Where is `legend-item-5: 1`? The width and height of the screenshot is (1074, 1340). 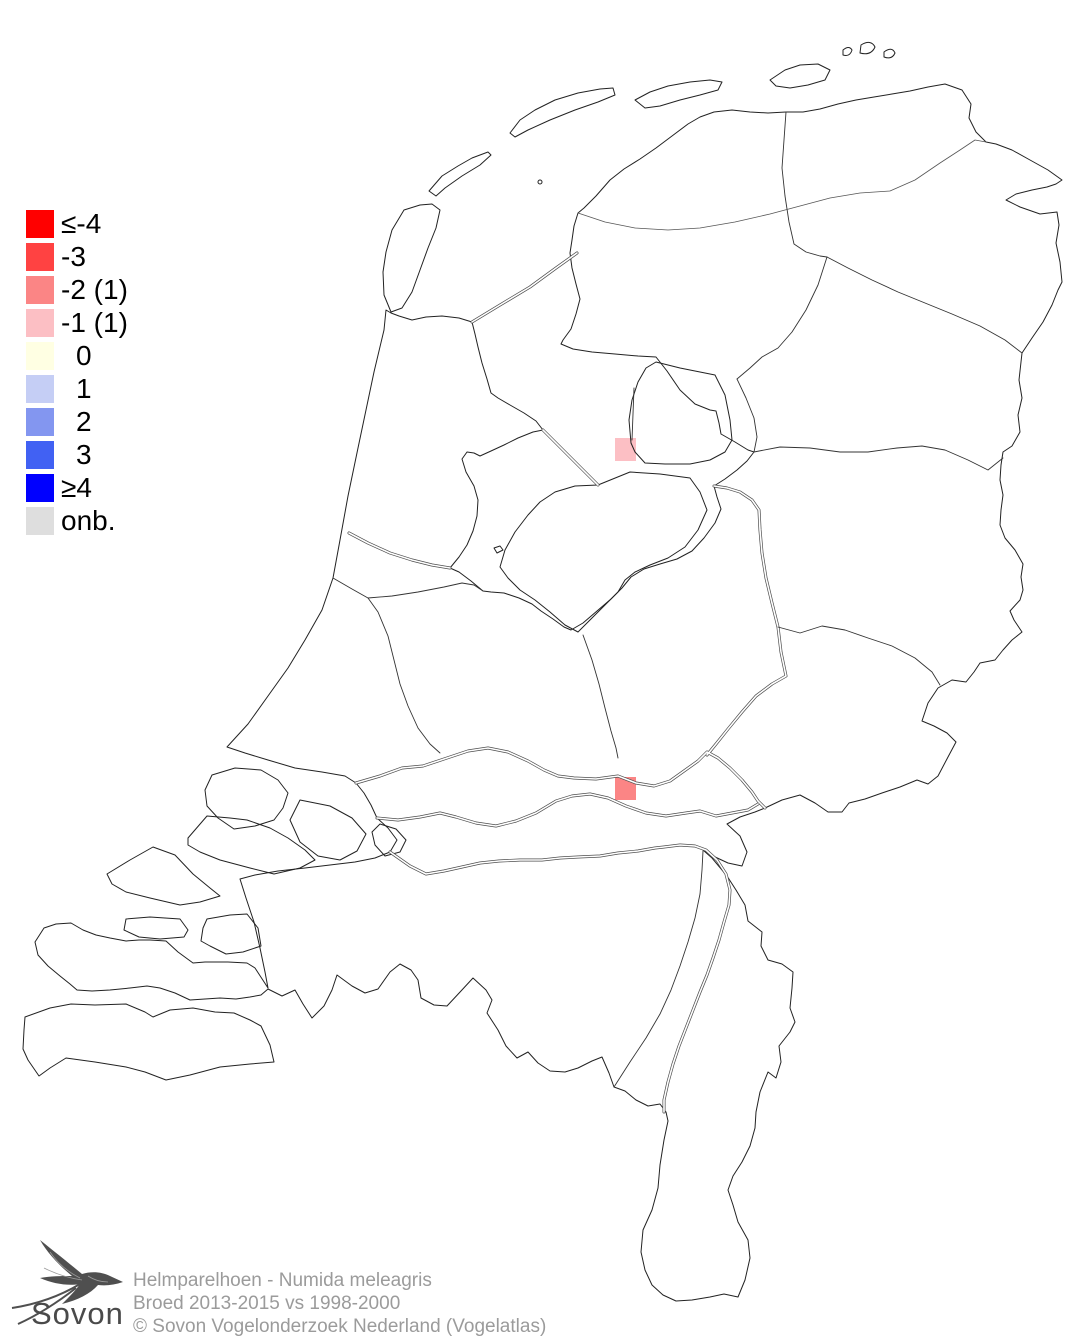
legend-item-5: 1 is located at coordinates (77, 388).